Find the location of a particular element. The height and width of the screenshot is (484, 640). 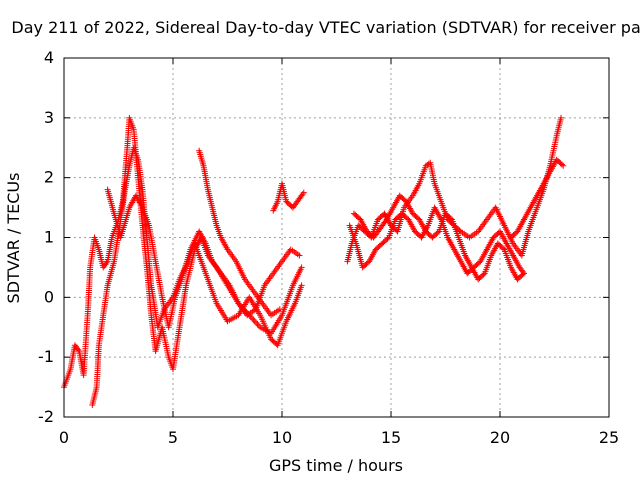

y-tick-label: -1 is located at coordinates (46, 356).